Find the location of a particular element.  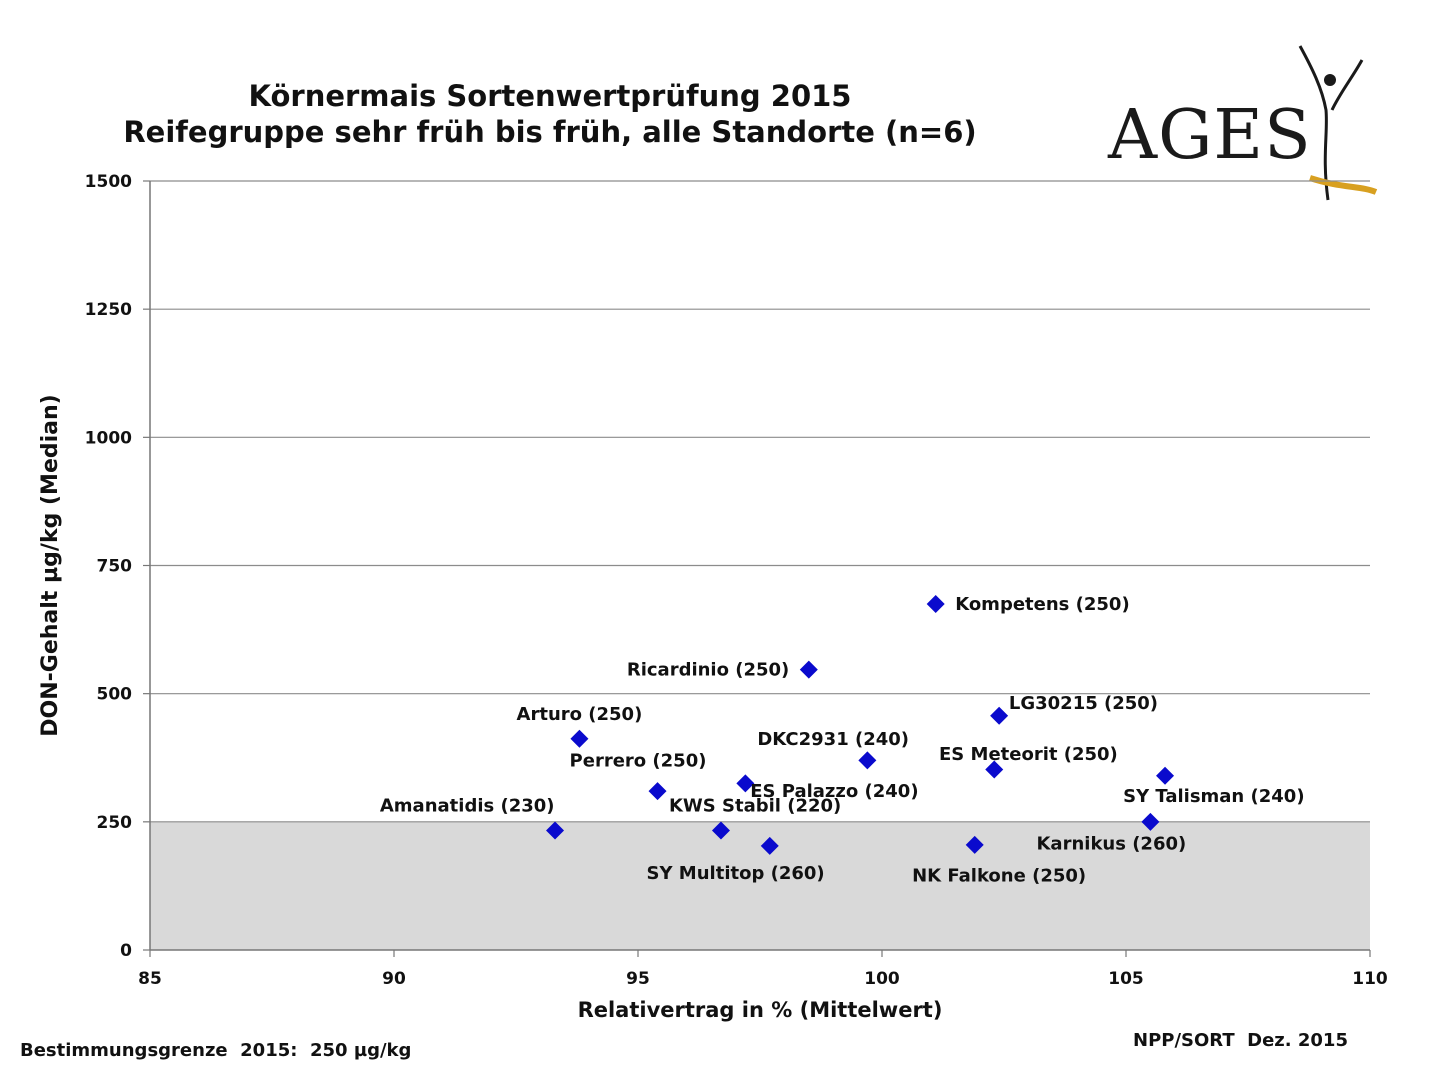

data-label: NK Falkone (250) is located at coordinates (999, 876).